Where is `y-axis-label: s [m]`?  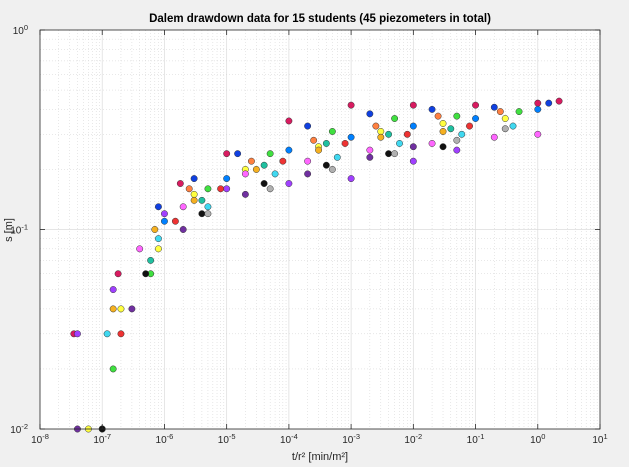 y-axis-label: s [m] is located at coordinates (9, 230).